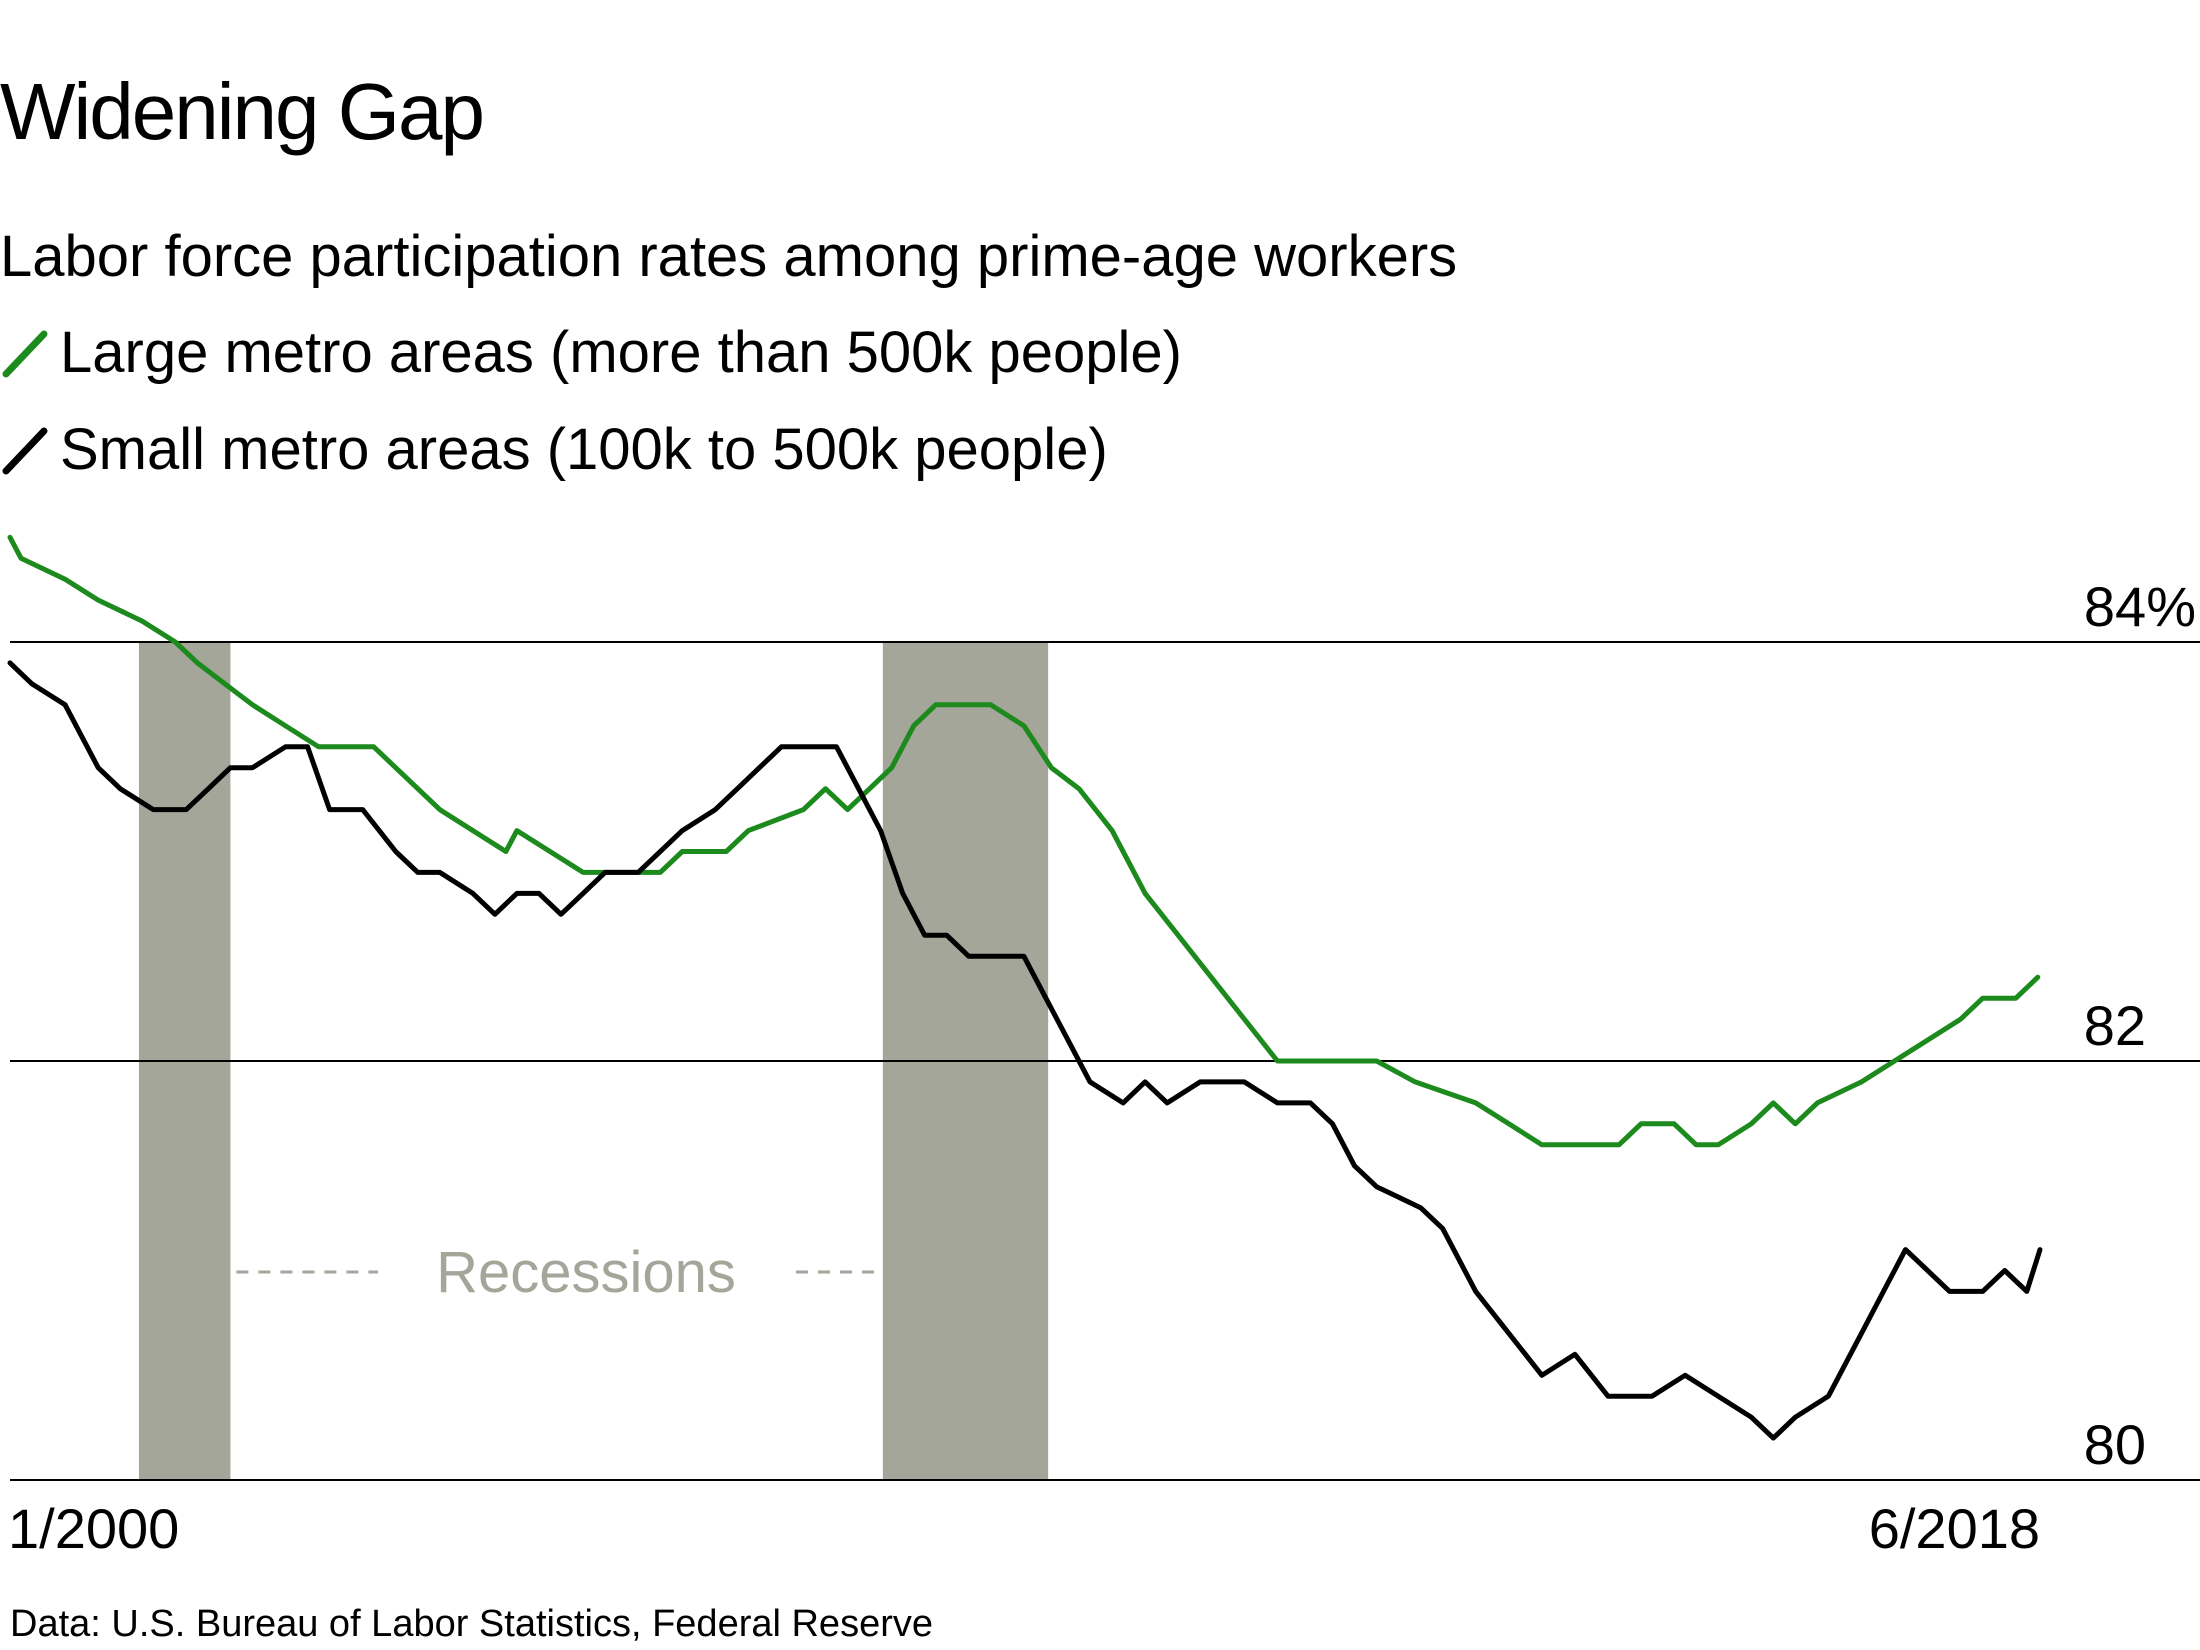 This screenshot has height=1650, width=2200. Describe the element at coordinates (93, 1528) in the screenshot. I see `x-tick-label-start: 1/2000` at that location.